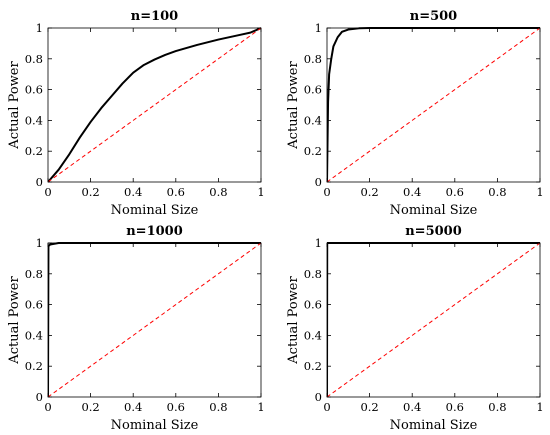  What do you see at coordinates (154, 231) in the screenshot?
I see `panel-title: n=1000` at bounding box center [154, 231].